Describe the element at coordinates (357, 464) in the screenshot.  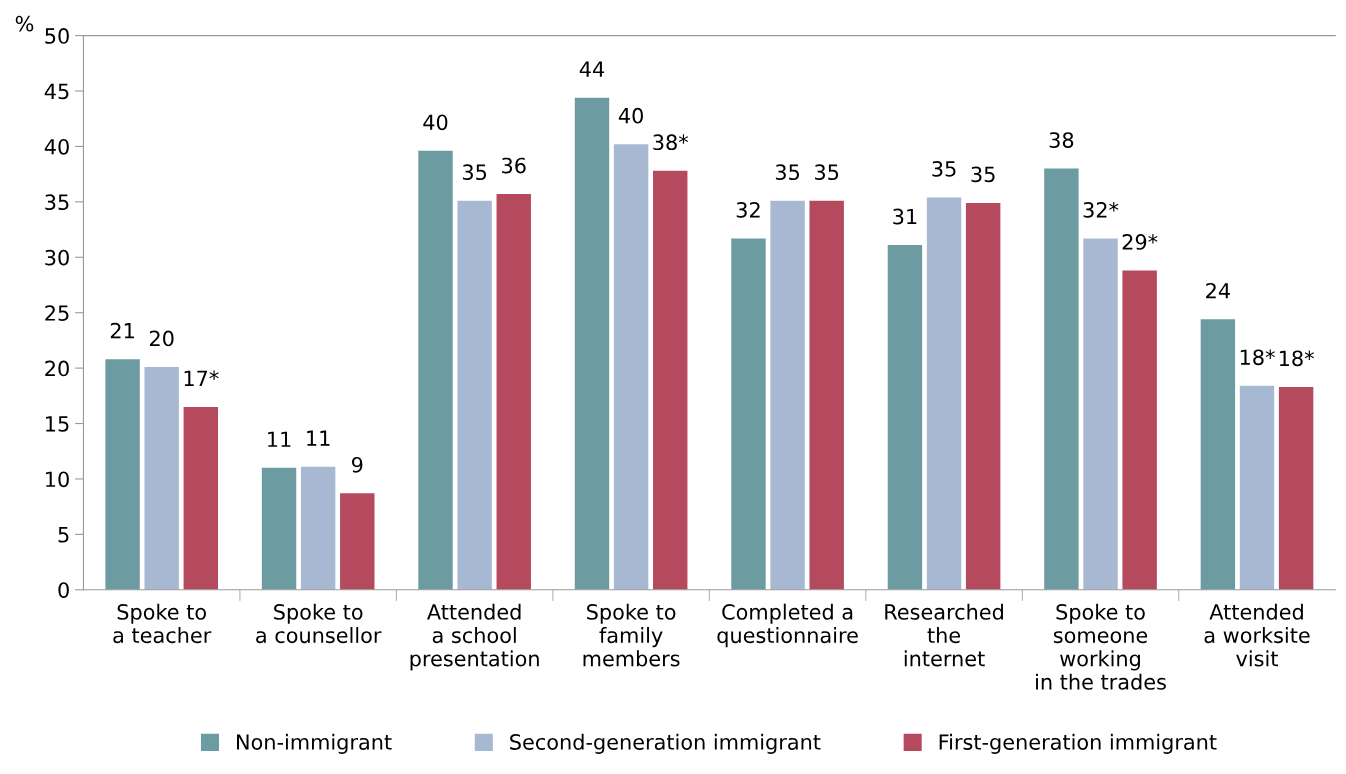
I see `data-label: 9` at that location.